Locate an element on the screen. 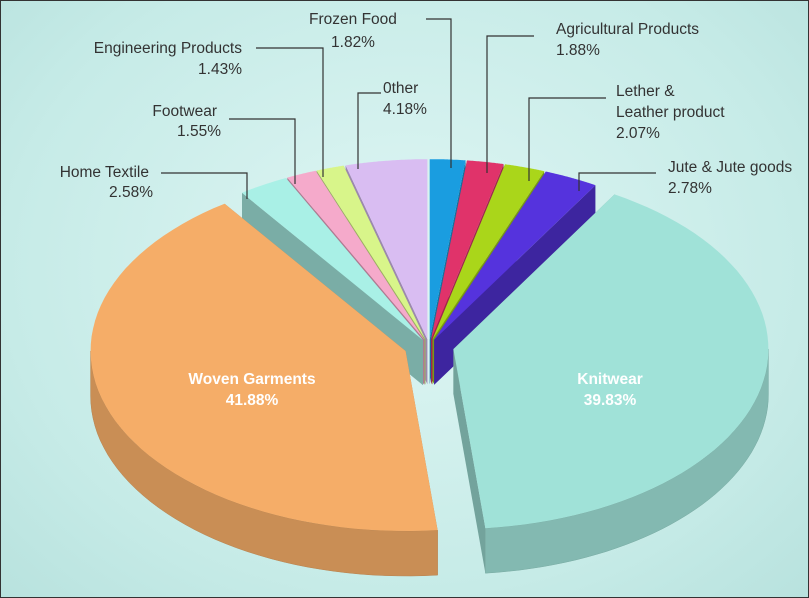  value-label: 39.83% is located at coordinates (610, 400).